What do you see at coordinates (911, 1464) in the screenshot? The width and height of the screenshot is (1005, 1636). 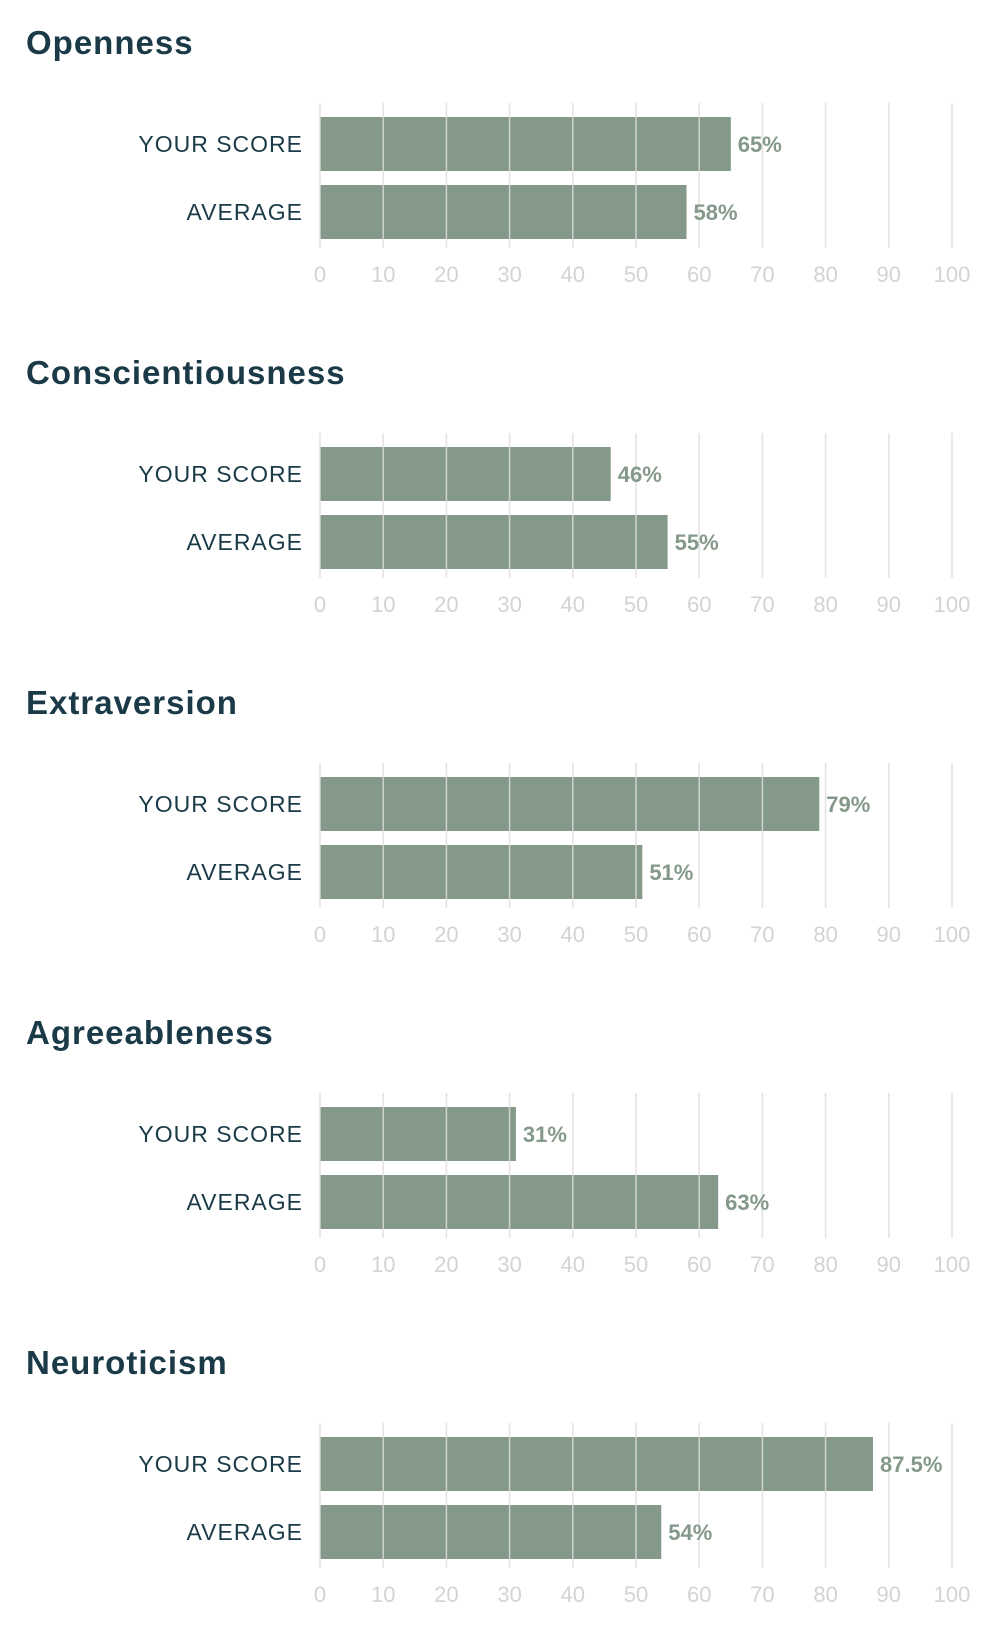 I see `value-label-your-score: 87.5%` at bounding box center [911, 1464].